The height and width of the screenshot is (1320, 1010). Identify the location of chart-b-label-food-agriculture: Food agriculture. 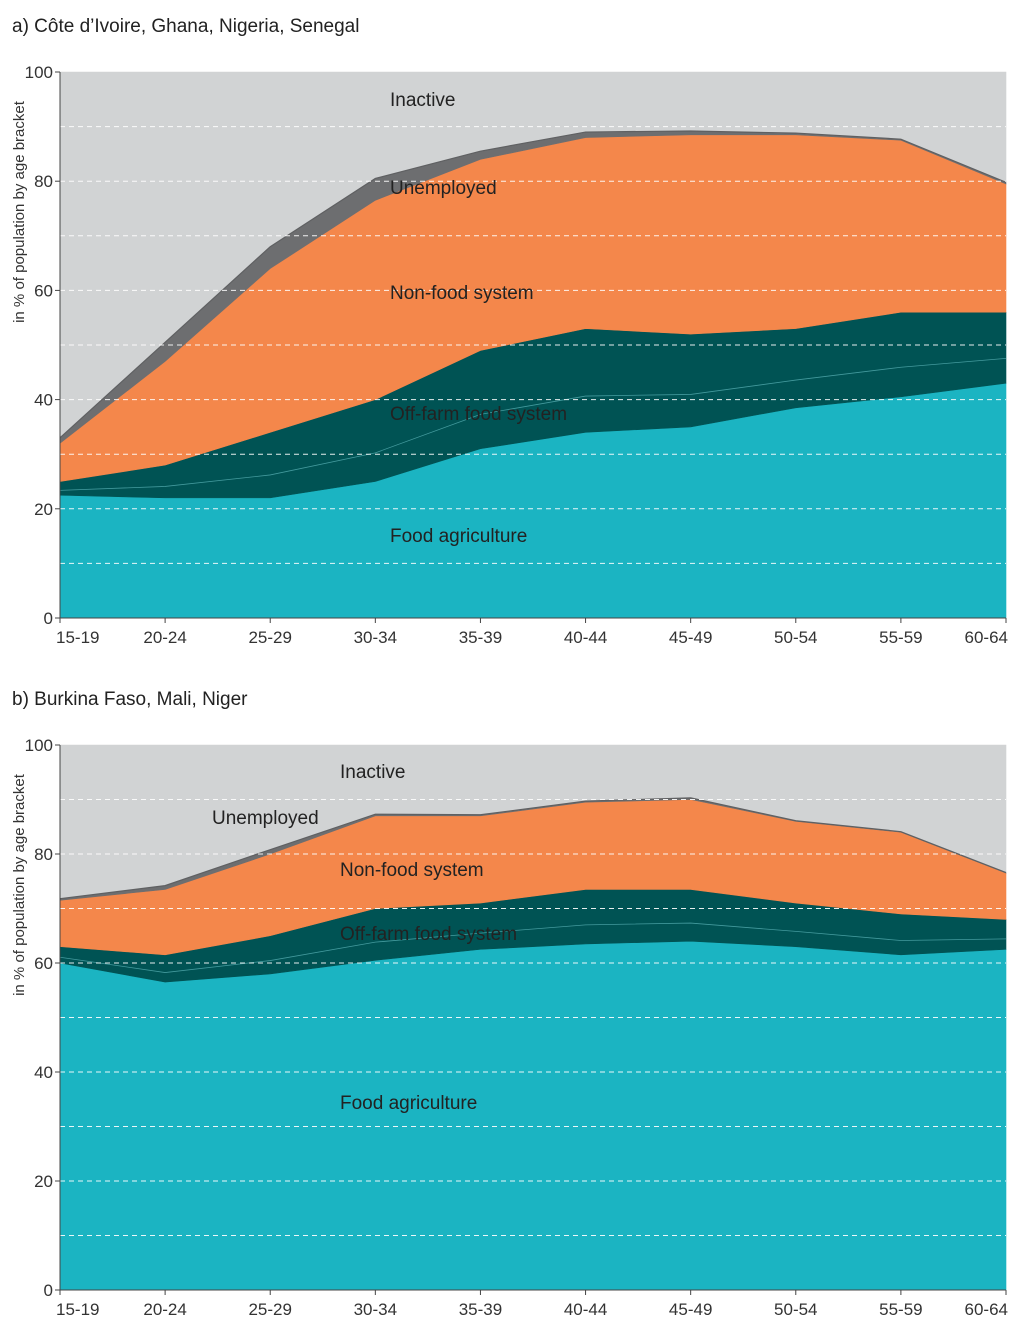
(408, 1103).